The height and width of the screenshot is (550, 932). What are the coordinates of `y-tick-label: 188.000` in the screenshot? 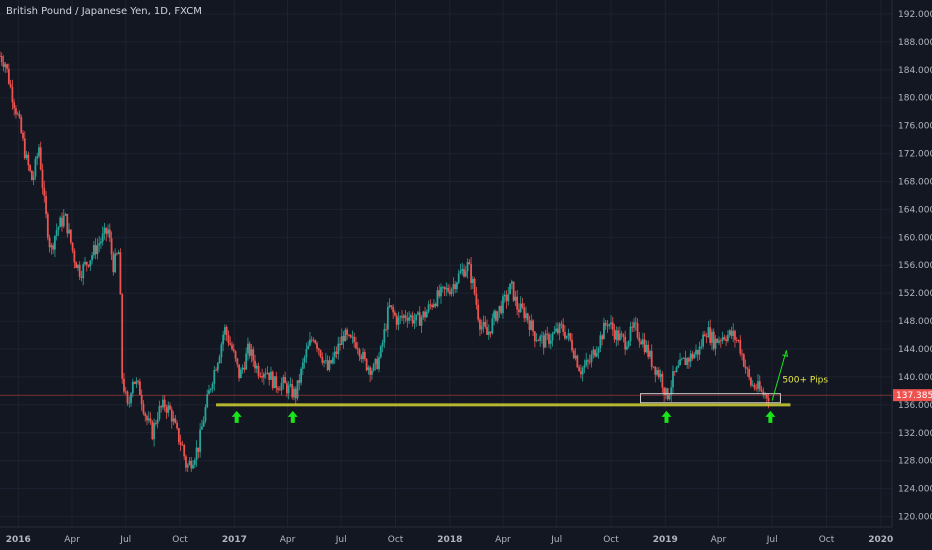 It's located at (915, 43).